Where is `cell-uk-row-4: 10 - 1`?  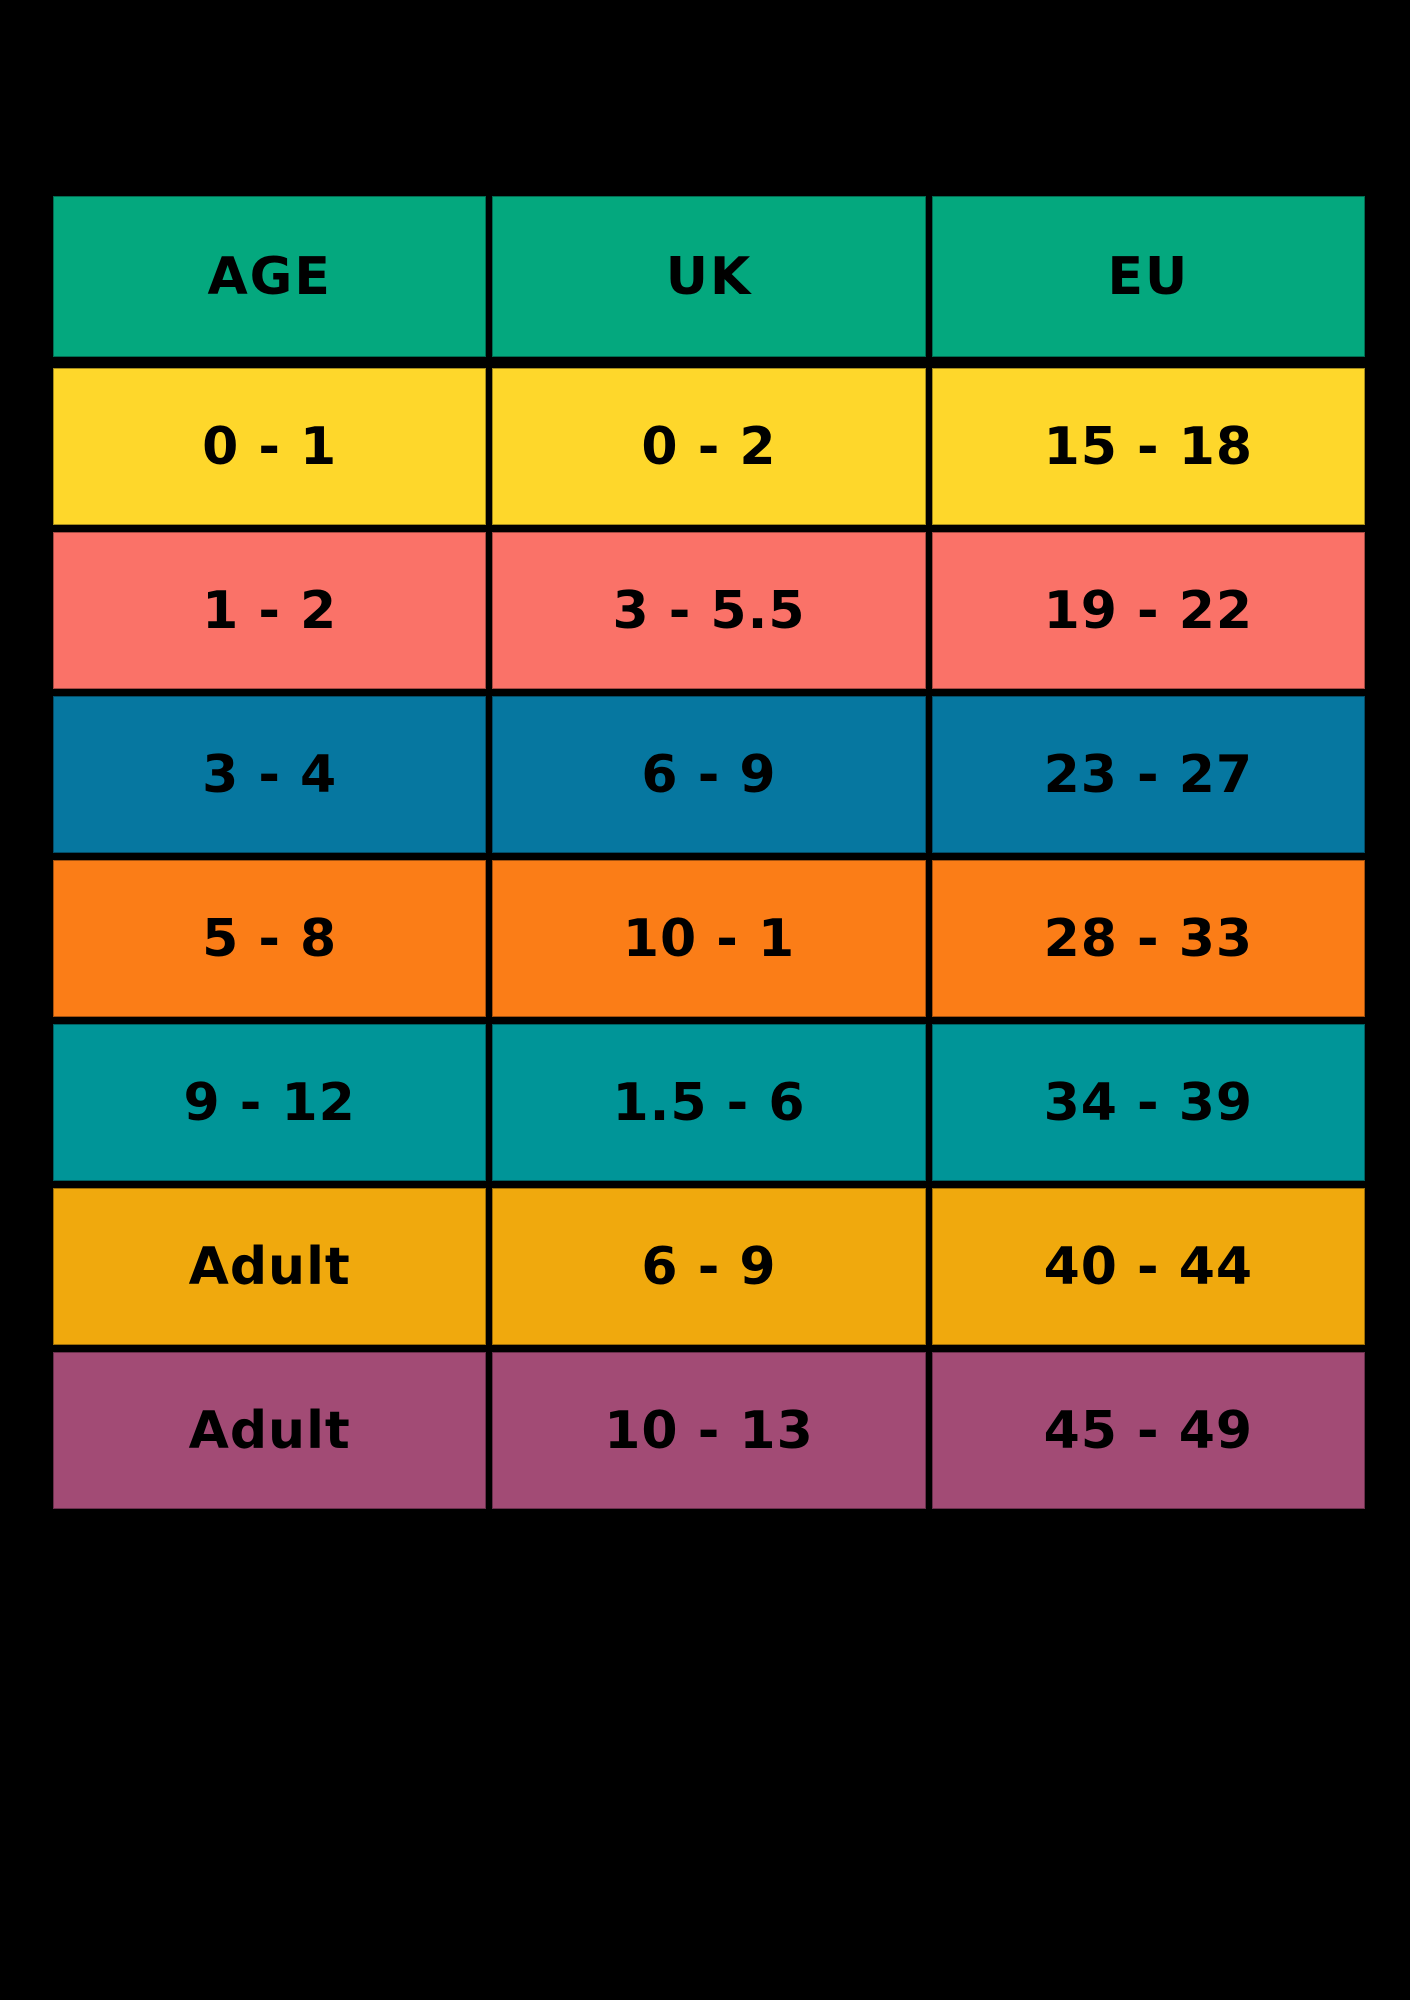
cell-uk-row-4: 10 - 1 is located at coordinates (709, 938).